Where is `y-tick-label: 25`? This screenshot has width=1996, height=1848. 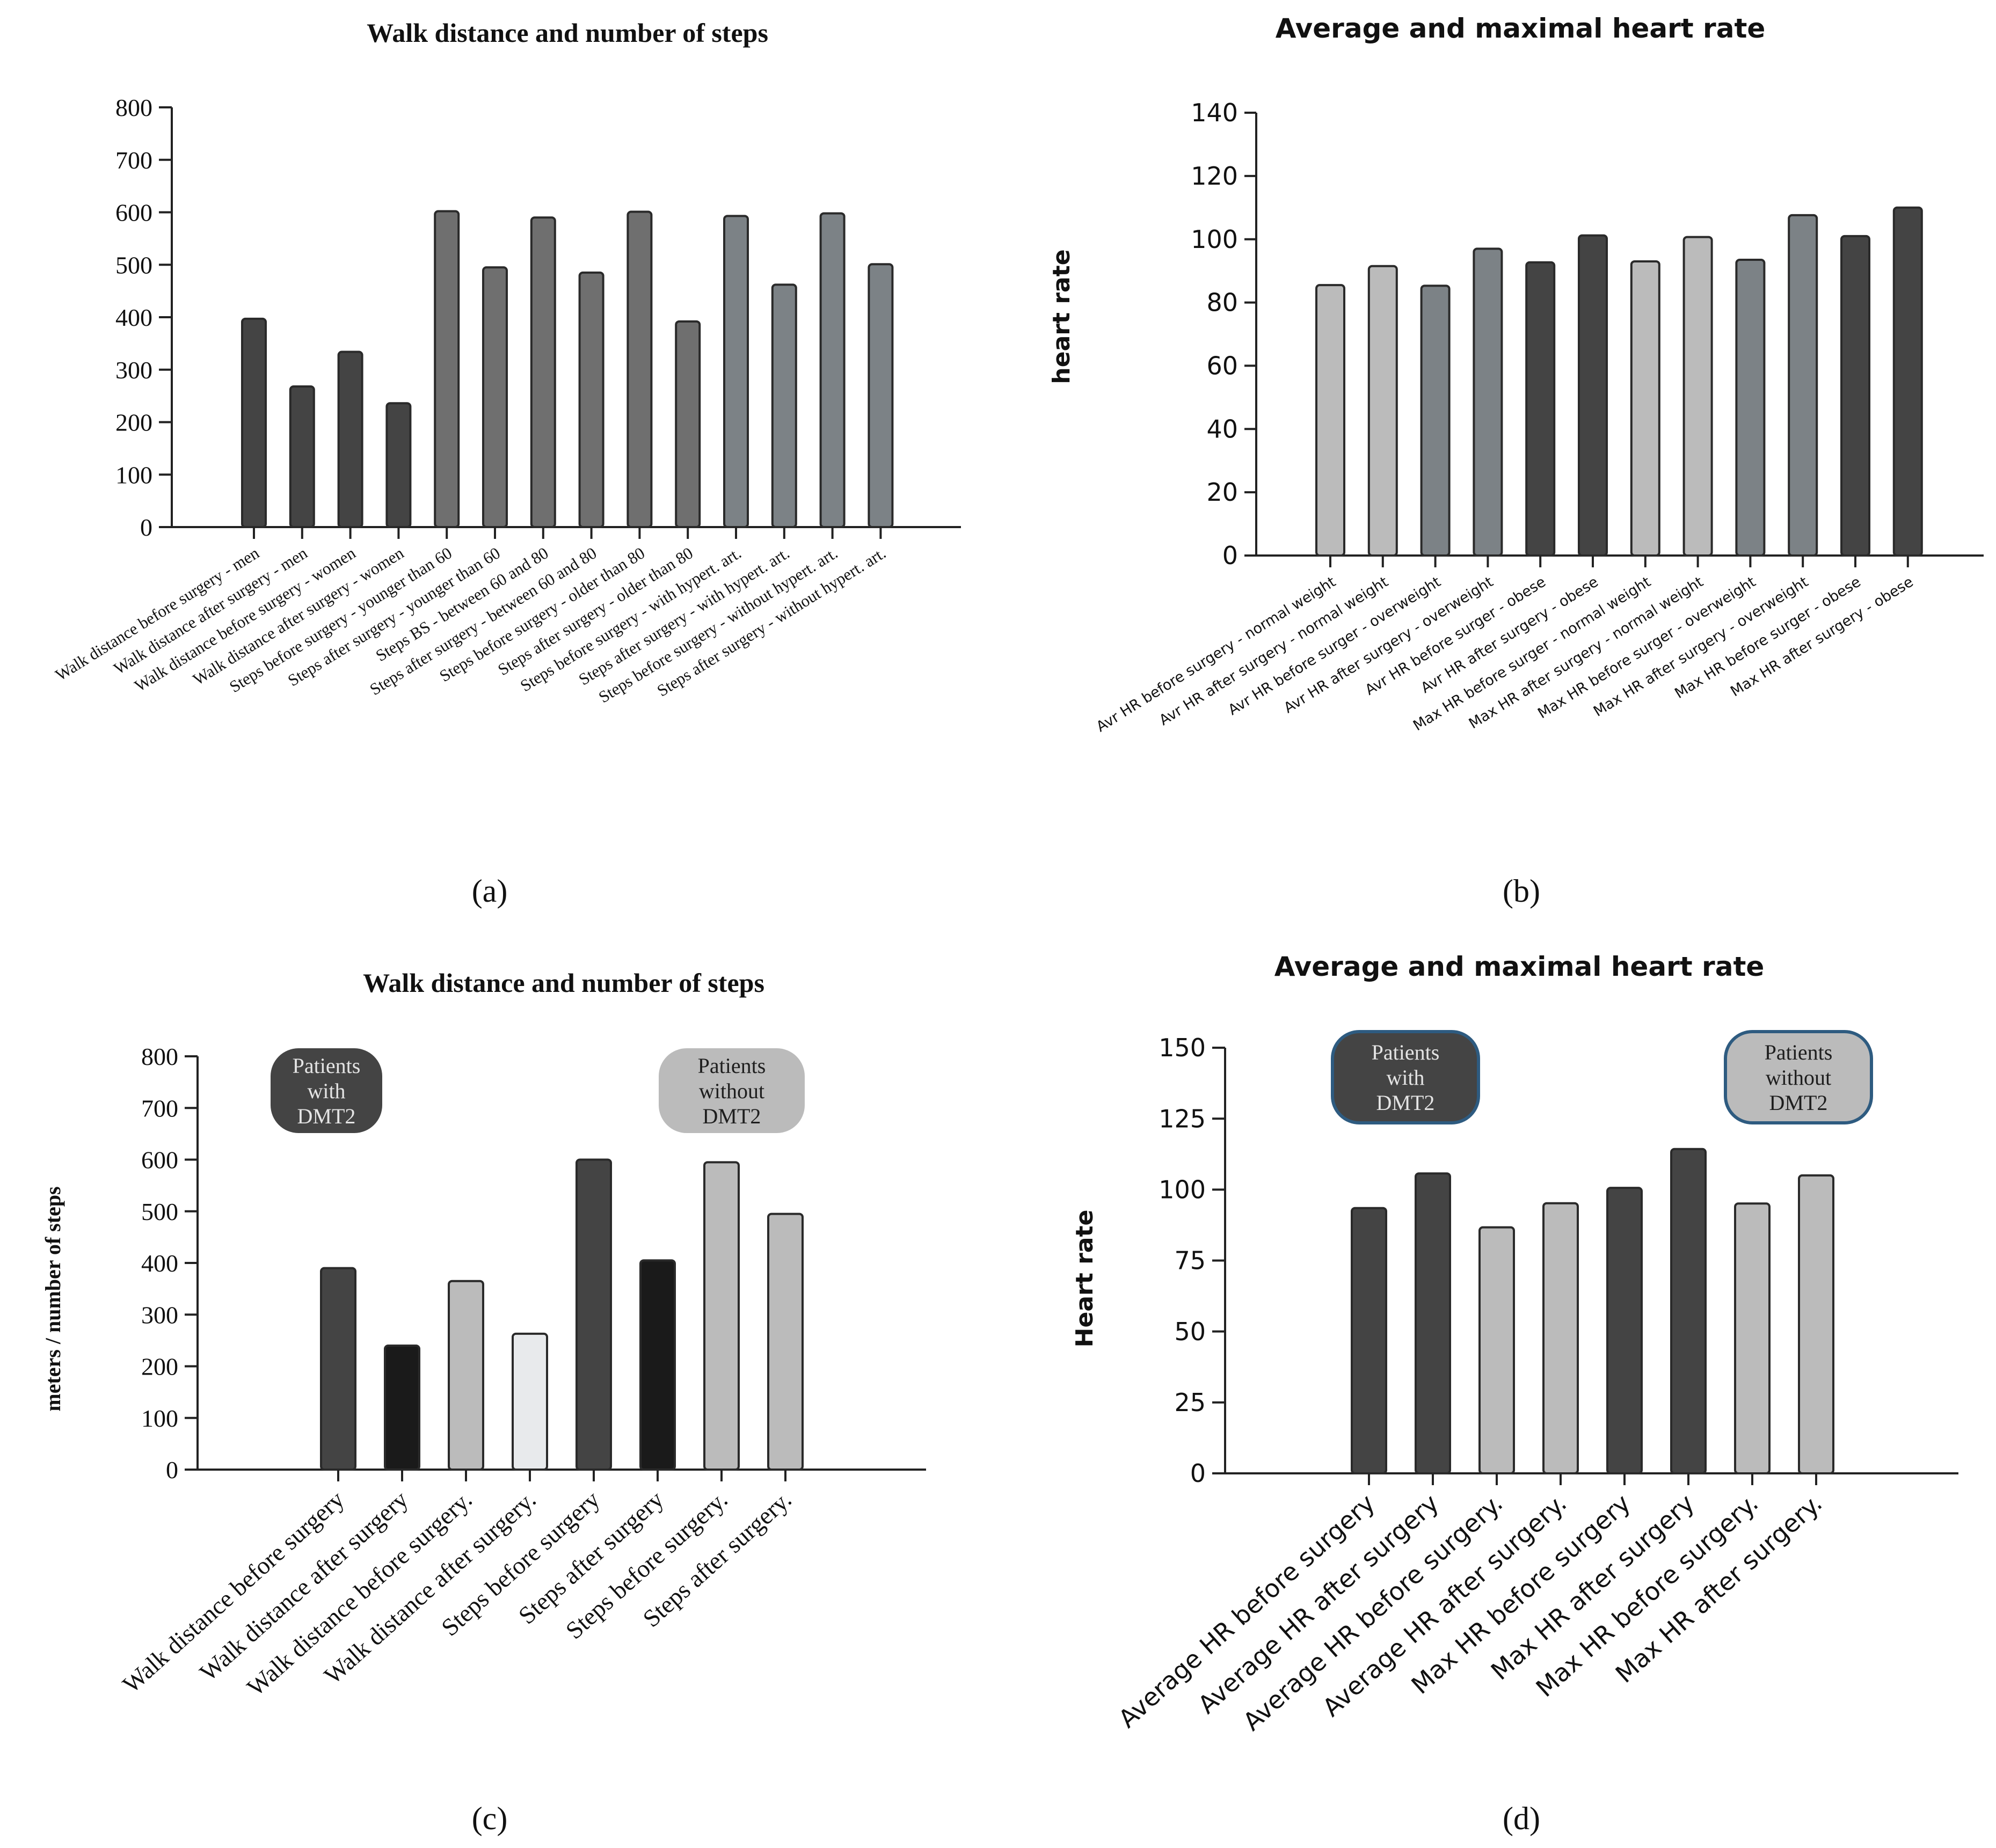 y-tick-label: 25 is located at coordinates (1190, 1402).